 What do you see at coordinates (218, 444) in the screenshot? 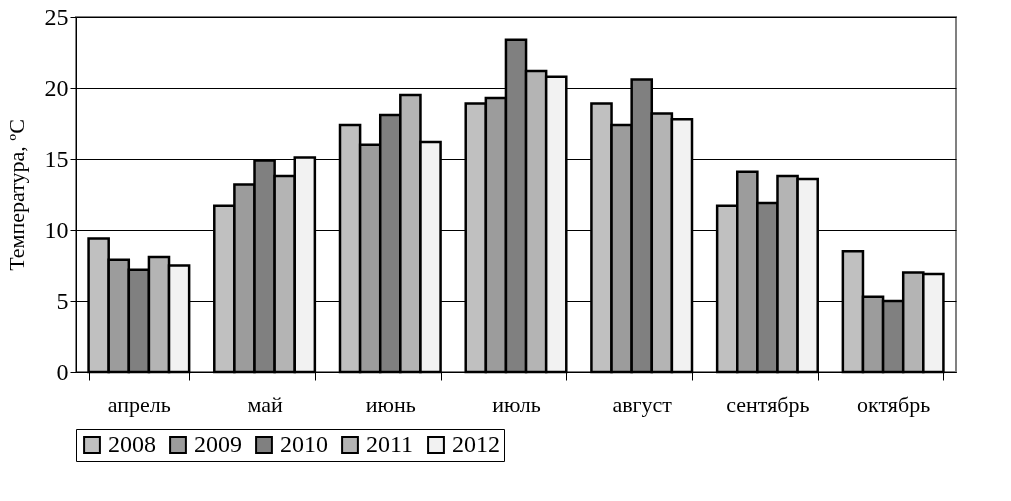
I see `legend-label: 2009` at bounding box center [218, 444].